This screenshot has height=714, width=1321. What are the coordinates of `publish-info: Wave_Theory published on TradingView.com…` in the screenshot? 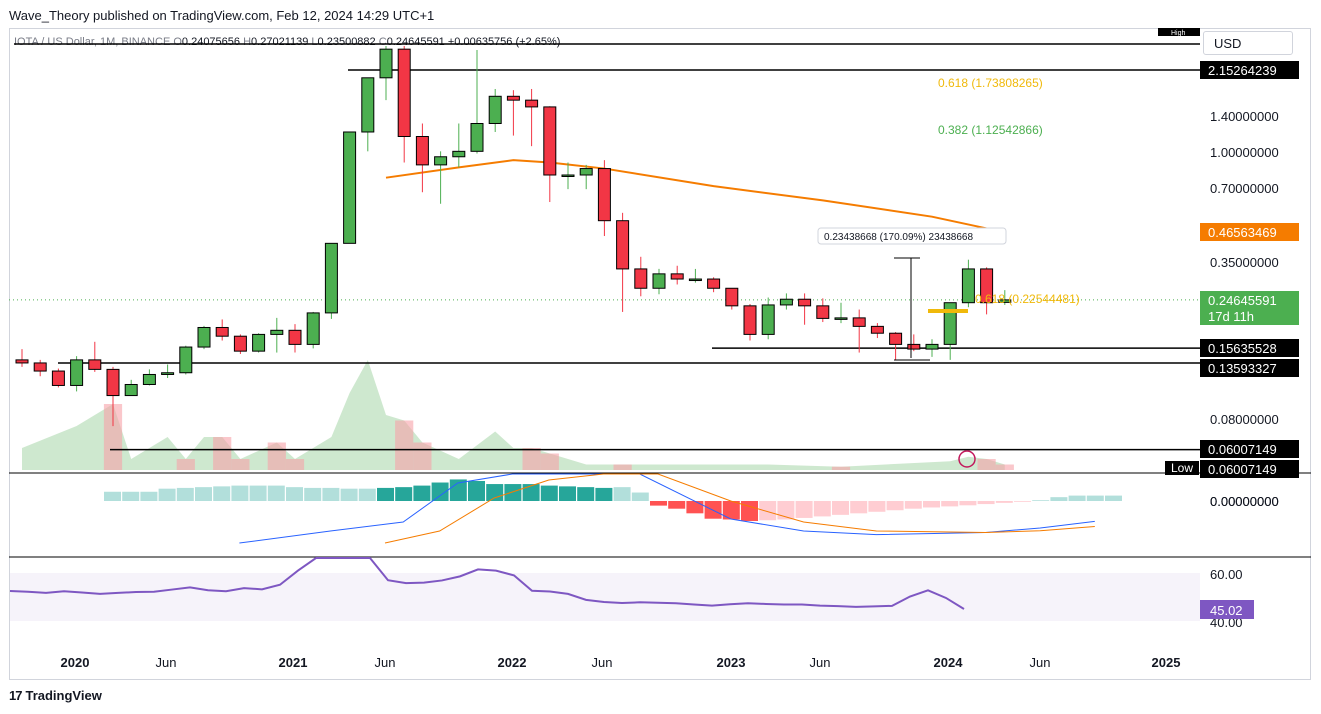 It's located at (222, 15).